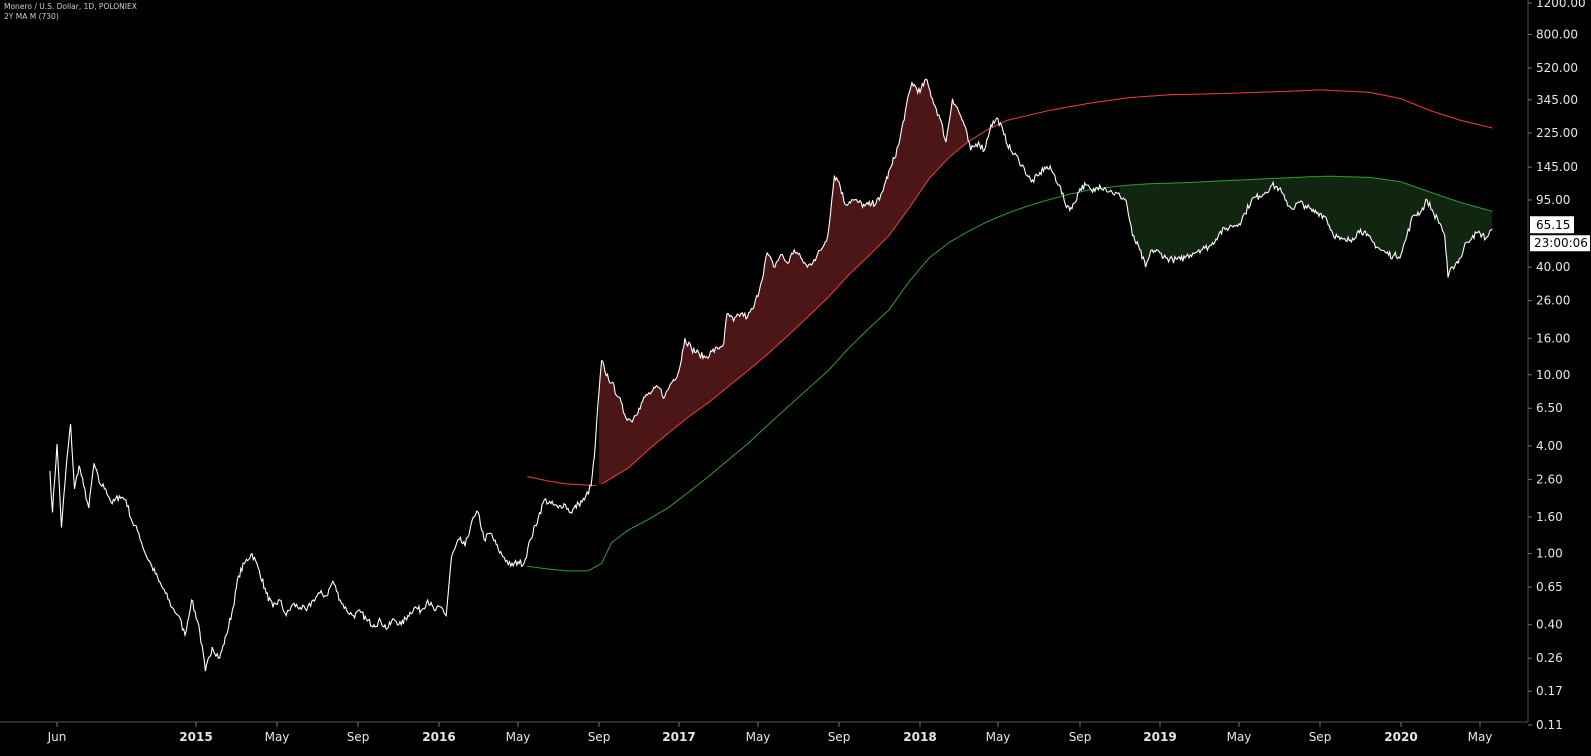 This screenshot has height=756, width=1591. What do you see at coordinates (1553, 301) in the screenshot?
I see `y-tick-label: 26.00` at bounding box center [1553, 301].